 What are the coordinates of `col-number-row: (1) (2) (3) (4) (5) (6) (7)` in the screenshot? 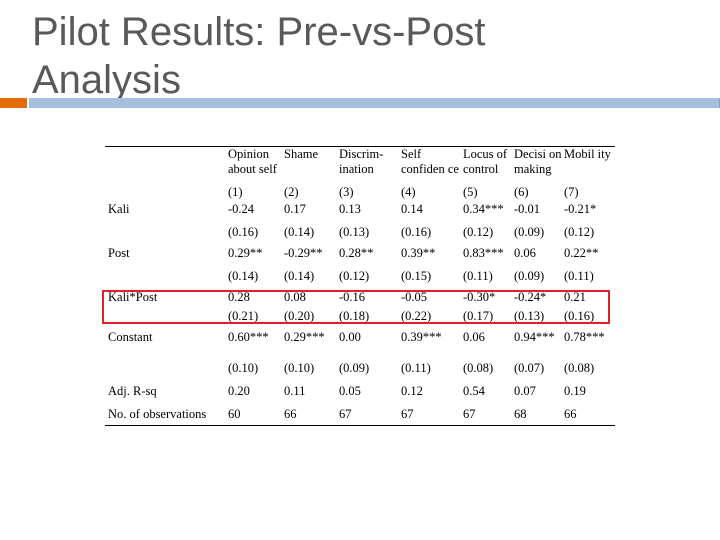 It's located at (360, 188).